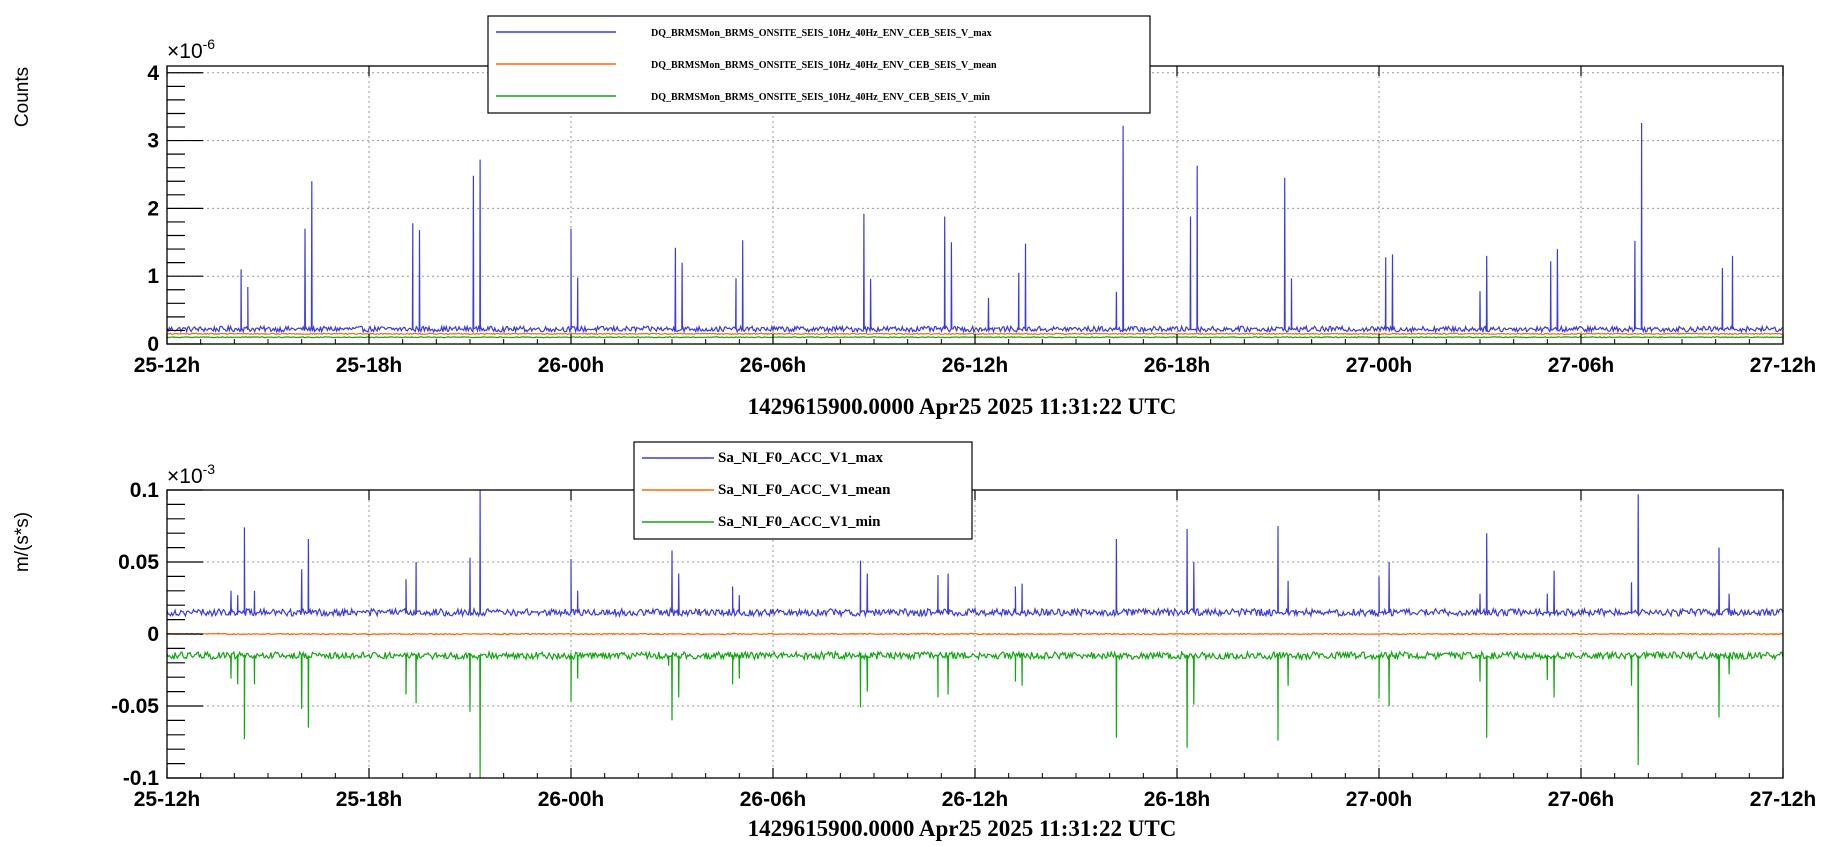  I want to click on counts-chart-y-tick-labels: 0 1 2 3 4, so click(153, 209).